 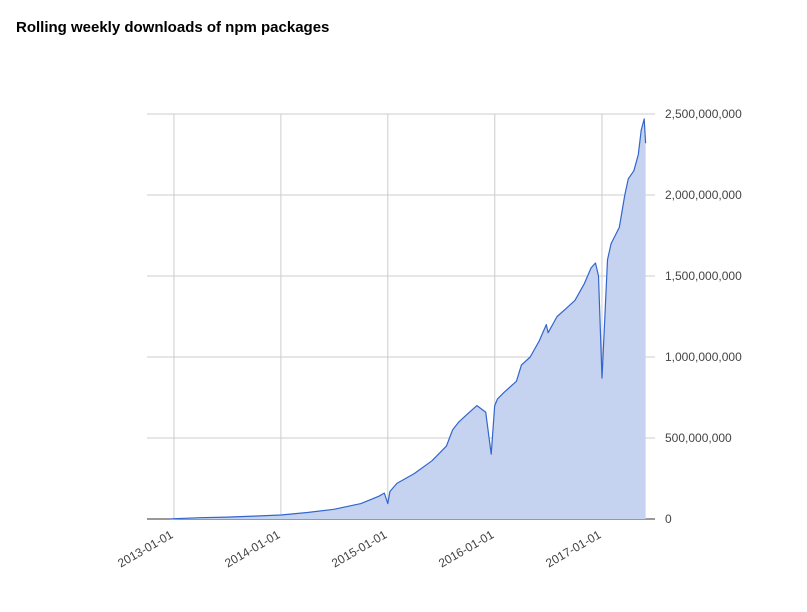 What do you see at coordinates (145, 548) in the screenshot?
I see `x-tick-label: 2013-01-01` at bounding box center [145, 548].